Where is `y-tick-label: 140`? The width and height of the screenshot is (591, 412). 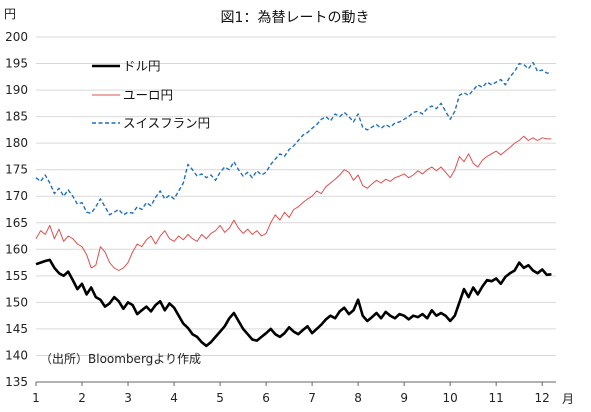
y-tick-label: 140 is located at coordinates (16, 355).